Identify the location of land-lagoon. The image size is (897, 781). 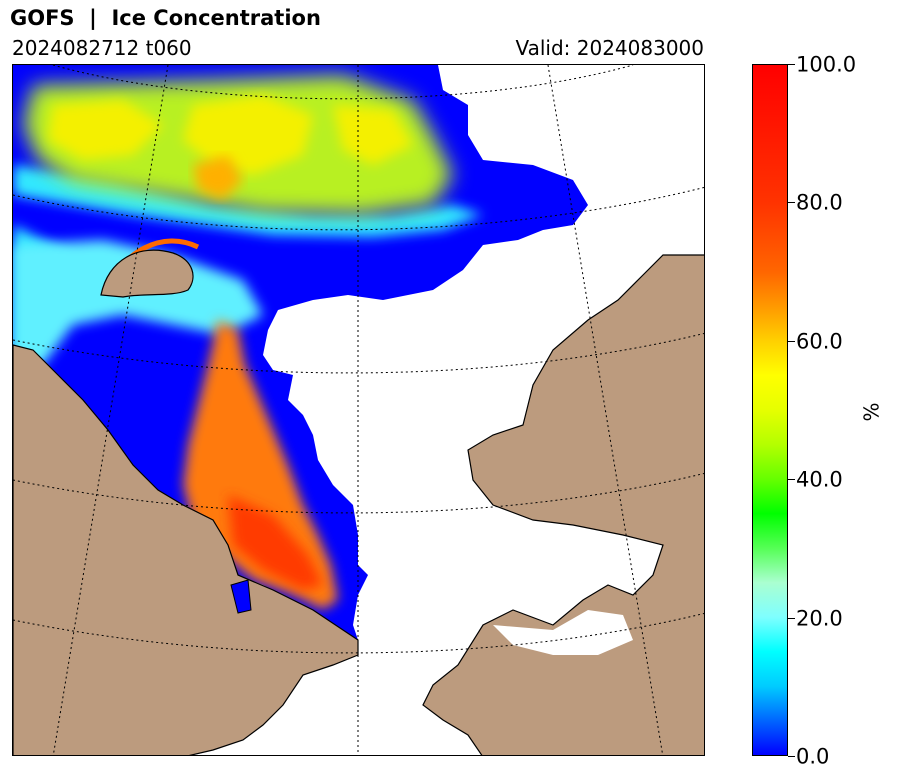
(241, 596).